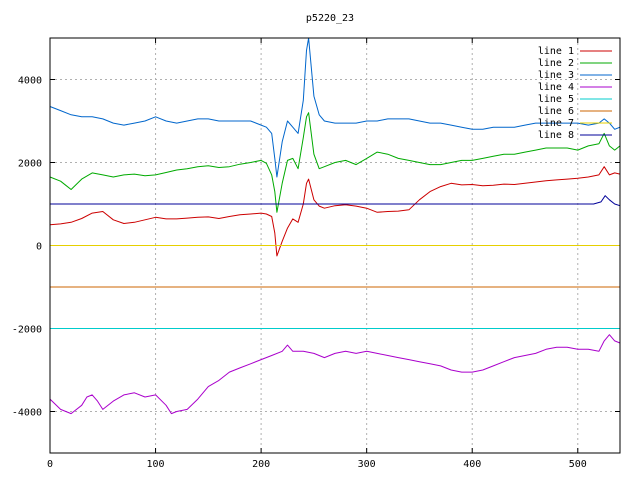 The height and width of the screenshot is (480, 640). I want to click on legend-label-5: line 5, so click(556, 99).